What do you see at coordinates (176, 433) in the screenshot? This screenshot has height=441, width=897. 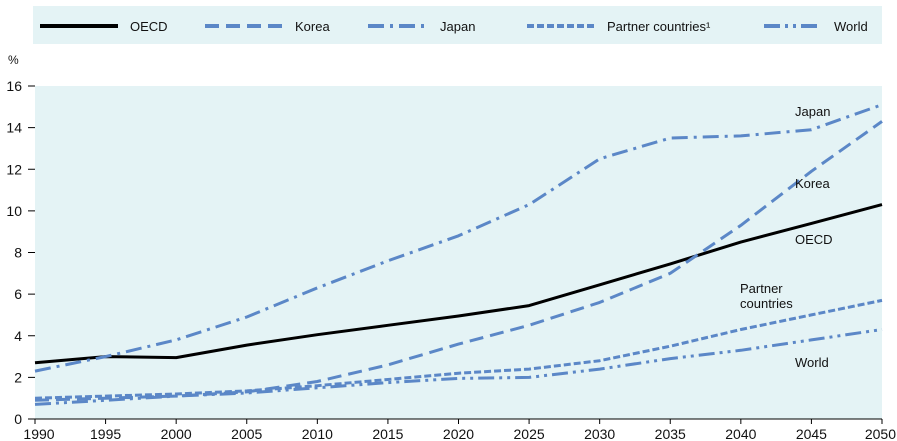 I see `x-tick-label: 2000` at bounding box center [176, 433].